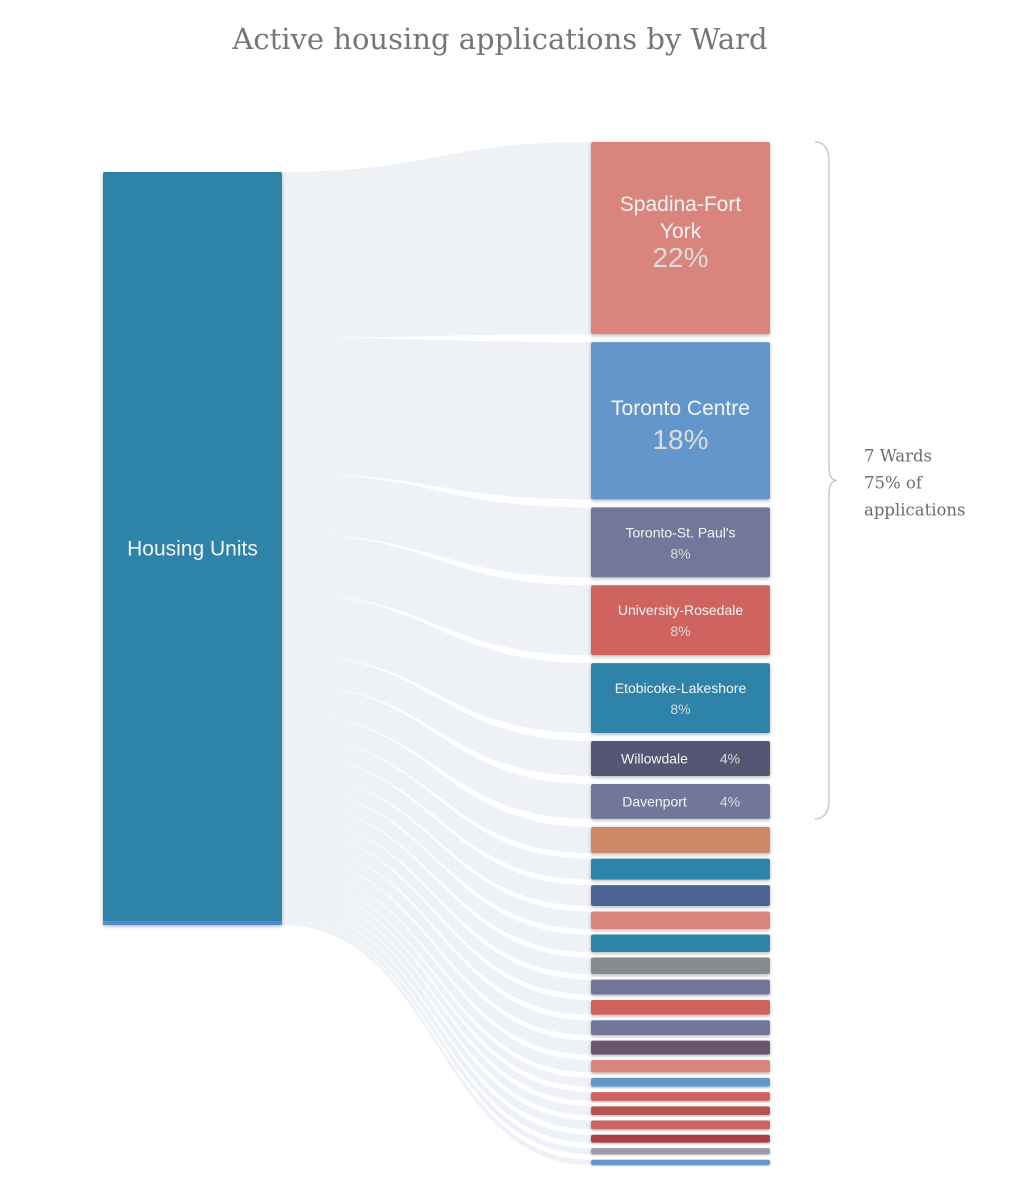  What do you see at coordinates (680, 408) in the screenshot?
I see `ward-label: Toronto Centre` at bounding box center [680, 408].